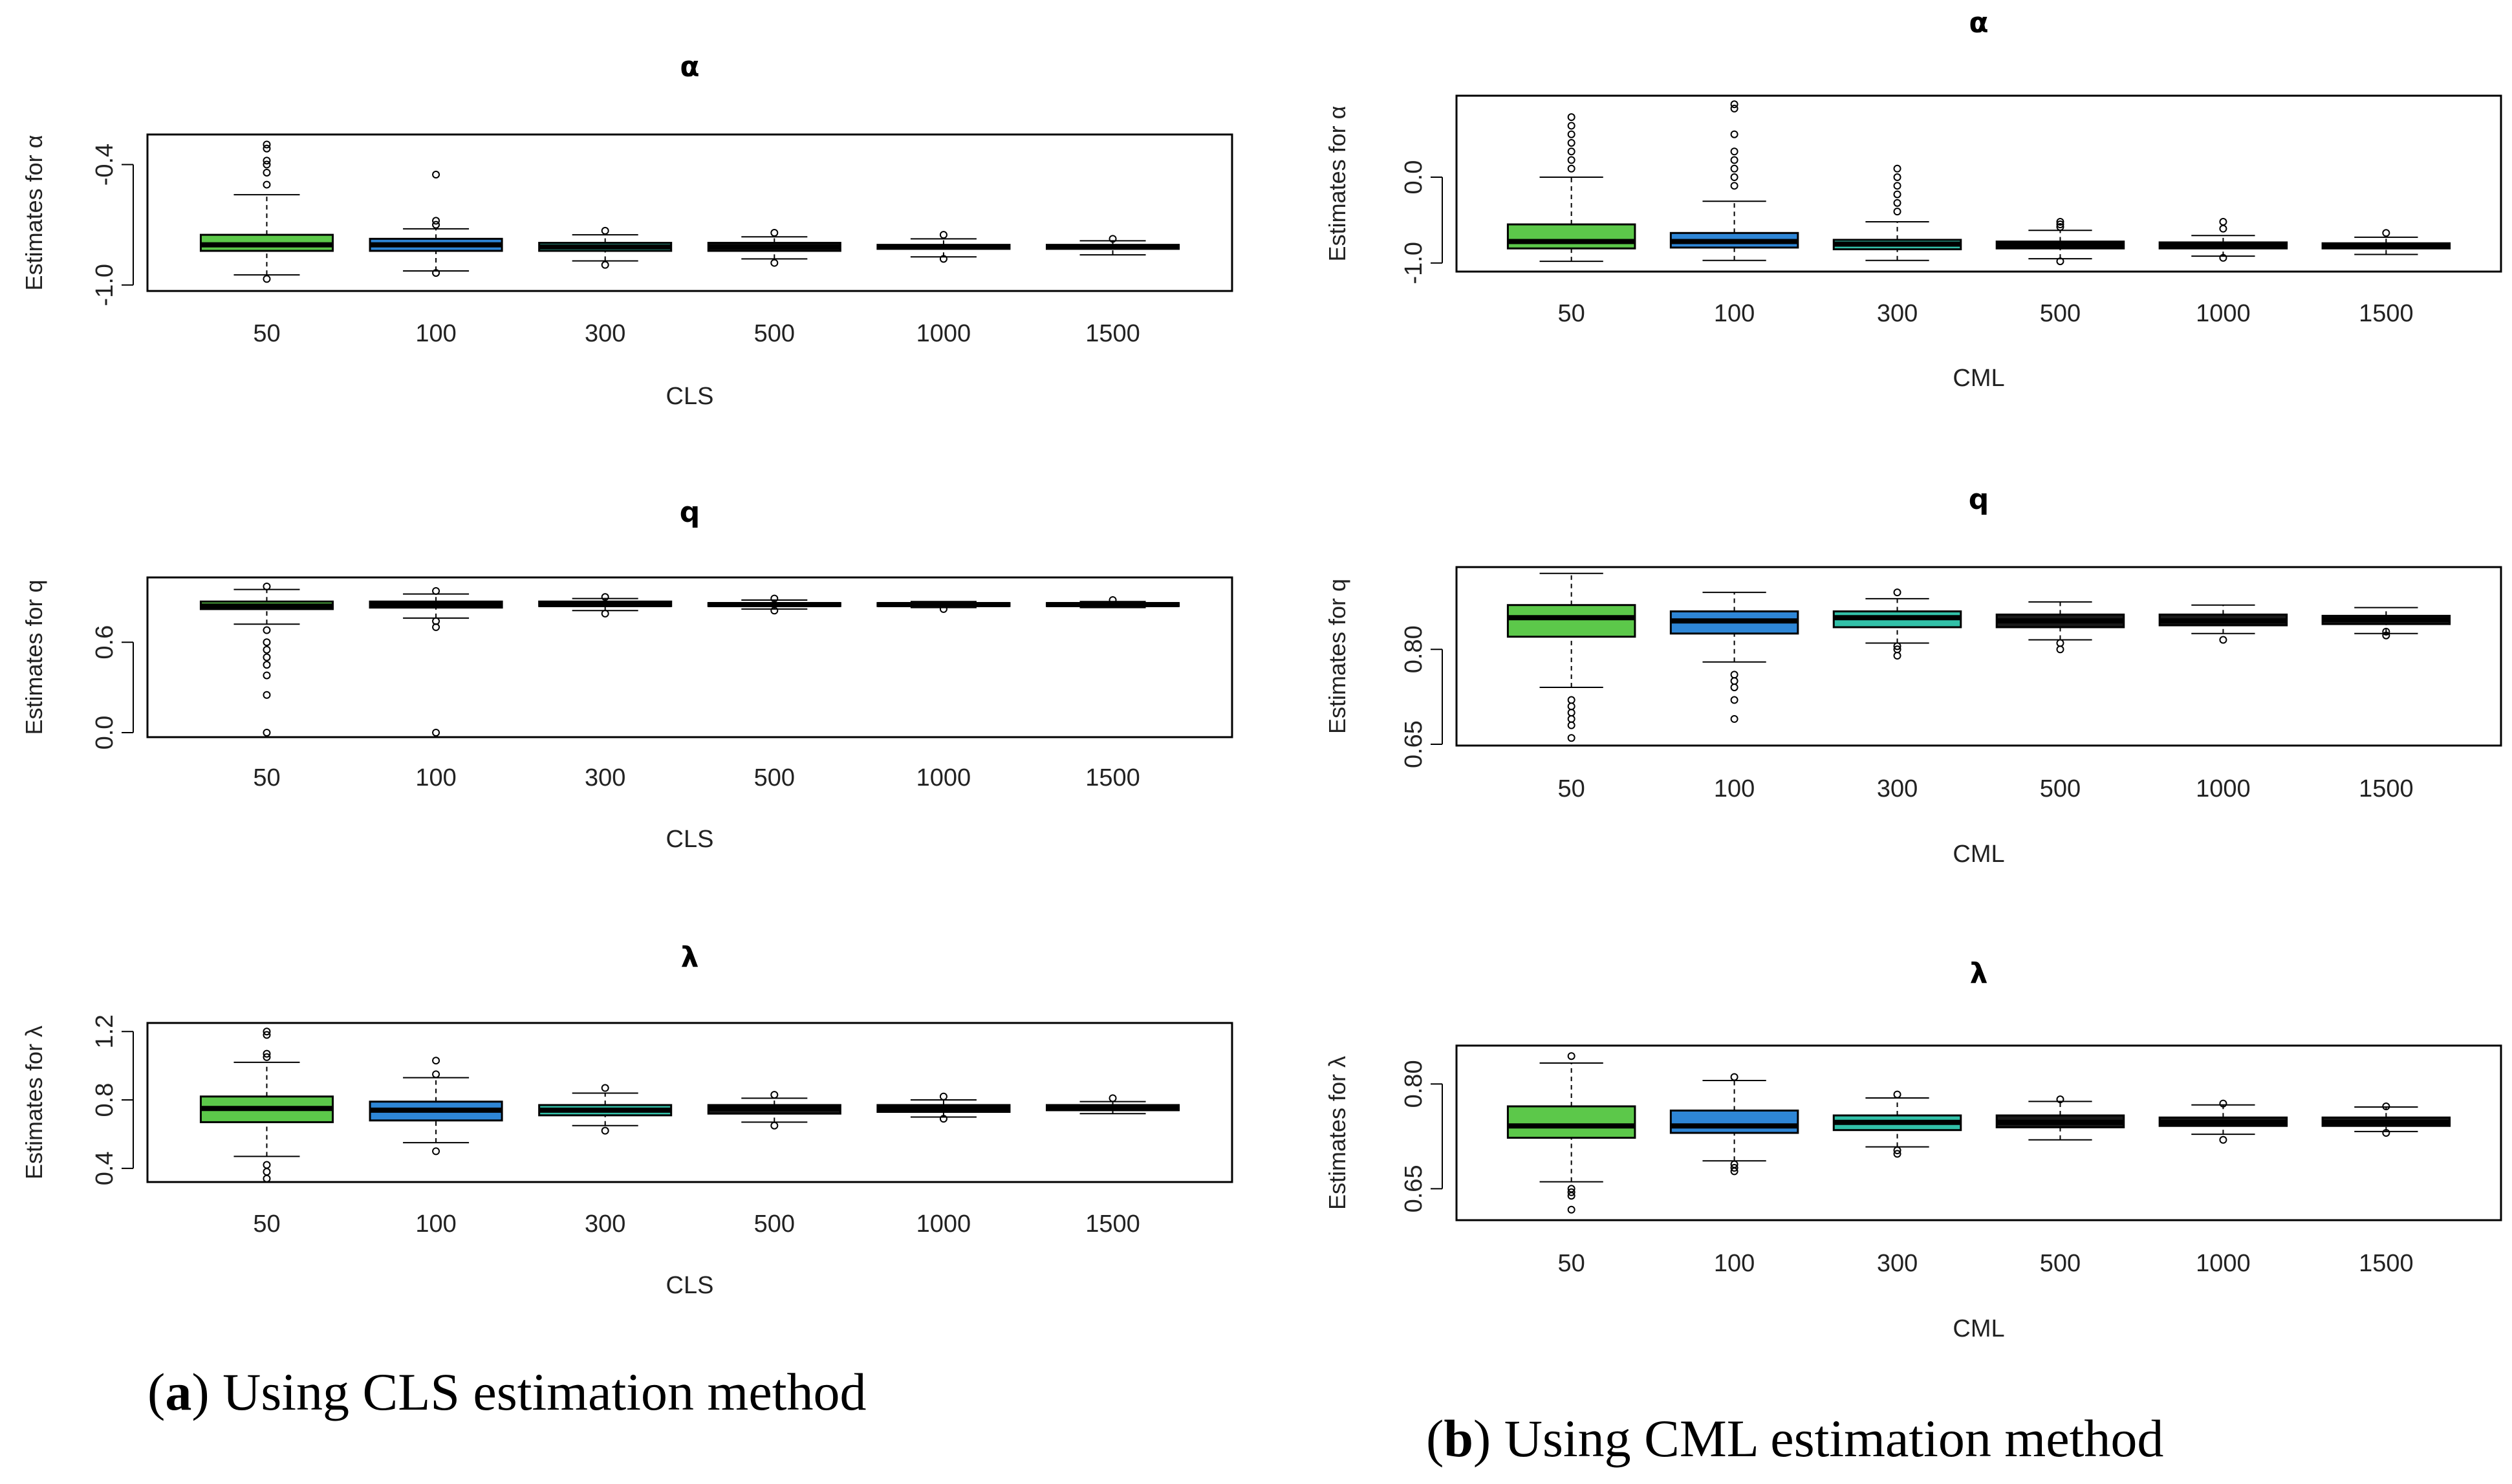 The image size is (2512, 1484). Describe the element at coordinates (266, 1224) in the screenshot. I see `panel-a-3-x-tick-label: 50` at that location.